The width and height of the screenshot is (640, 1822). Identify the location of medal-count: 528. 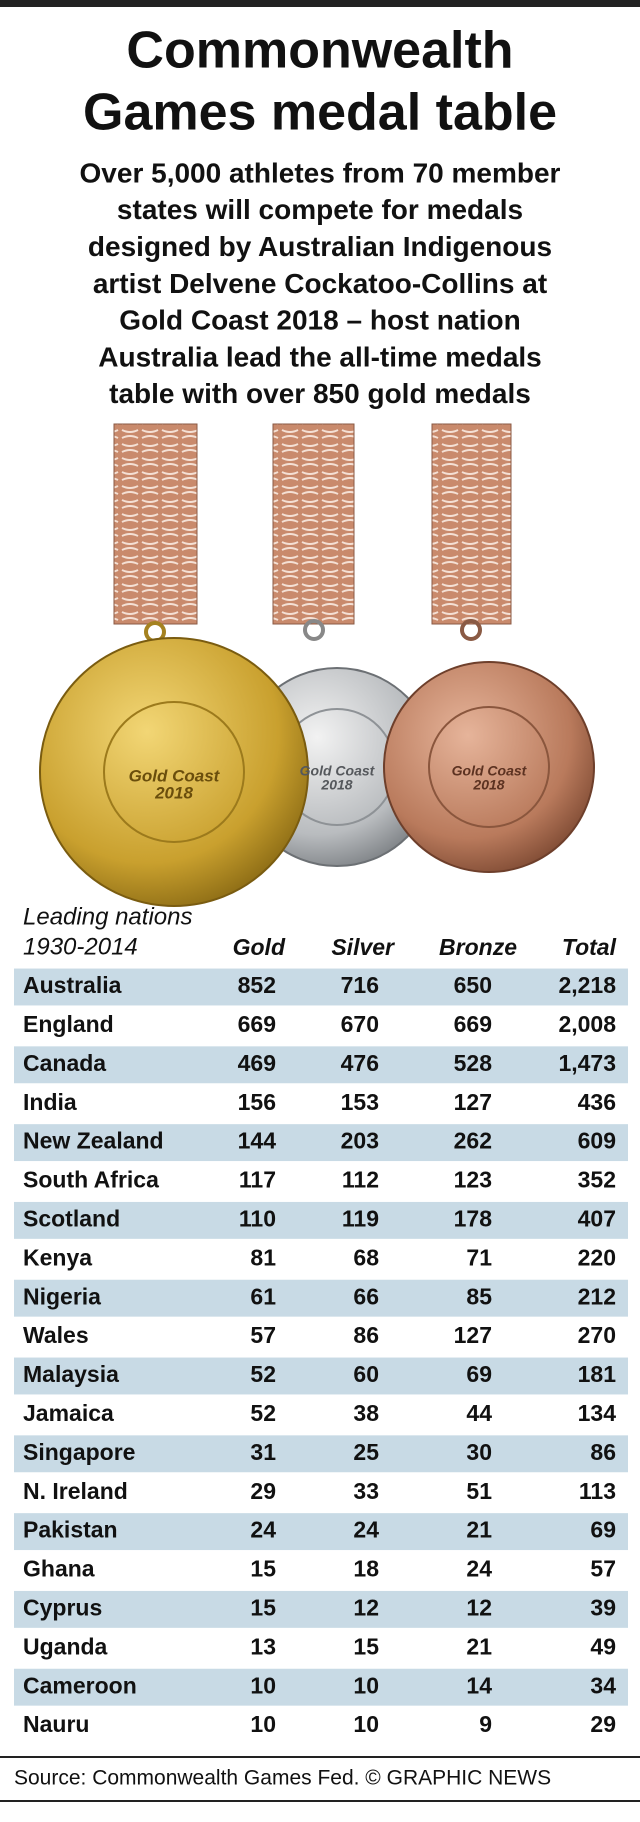
(473, 1063).